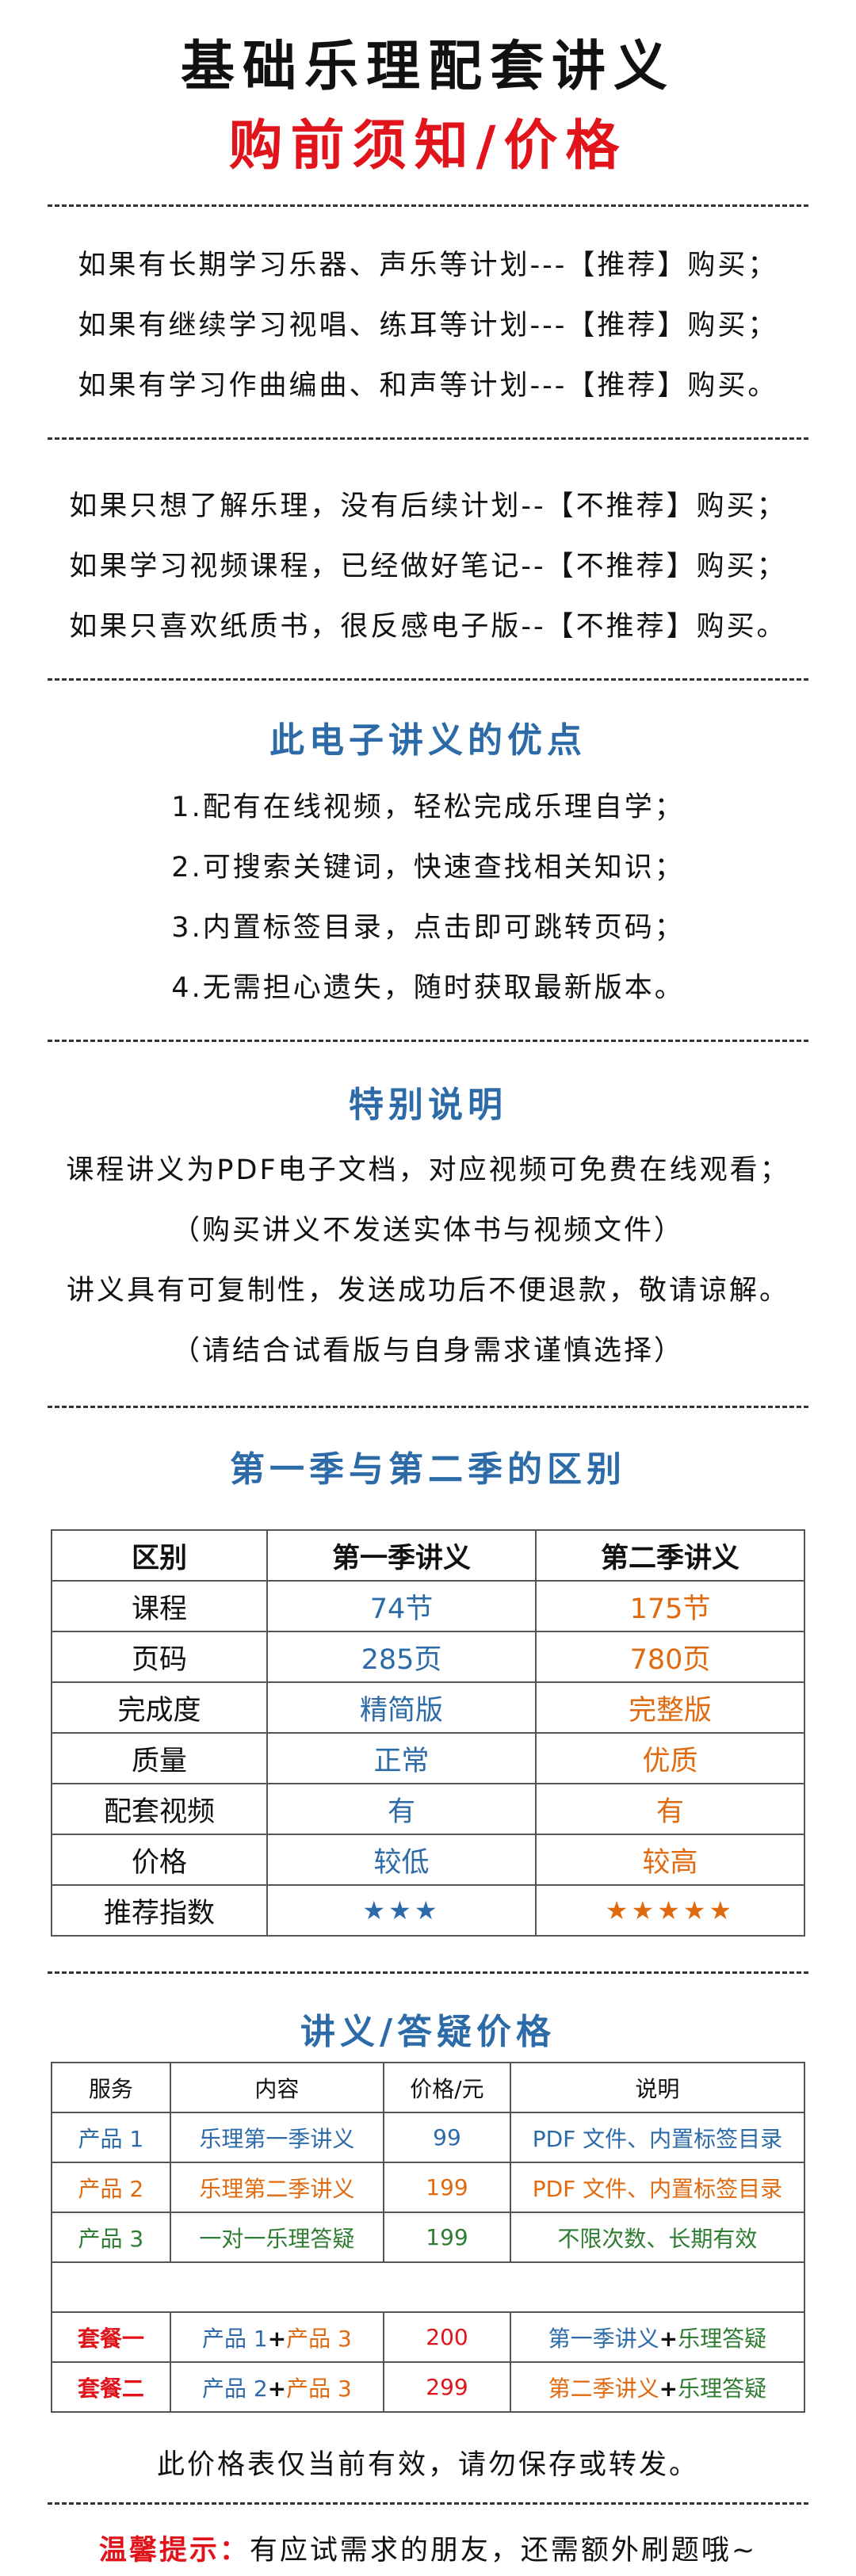 Image resolution: width=856 pixels, height=2576 pixels. What do you see at coordinates (428, 1170) in the screenshot?
I see `special-item: 课程讲义为PDF电子文档，对应视频可免费在线观看；` at bounding box center [428, 1170].